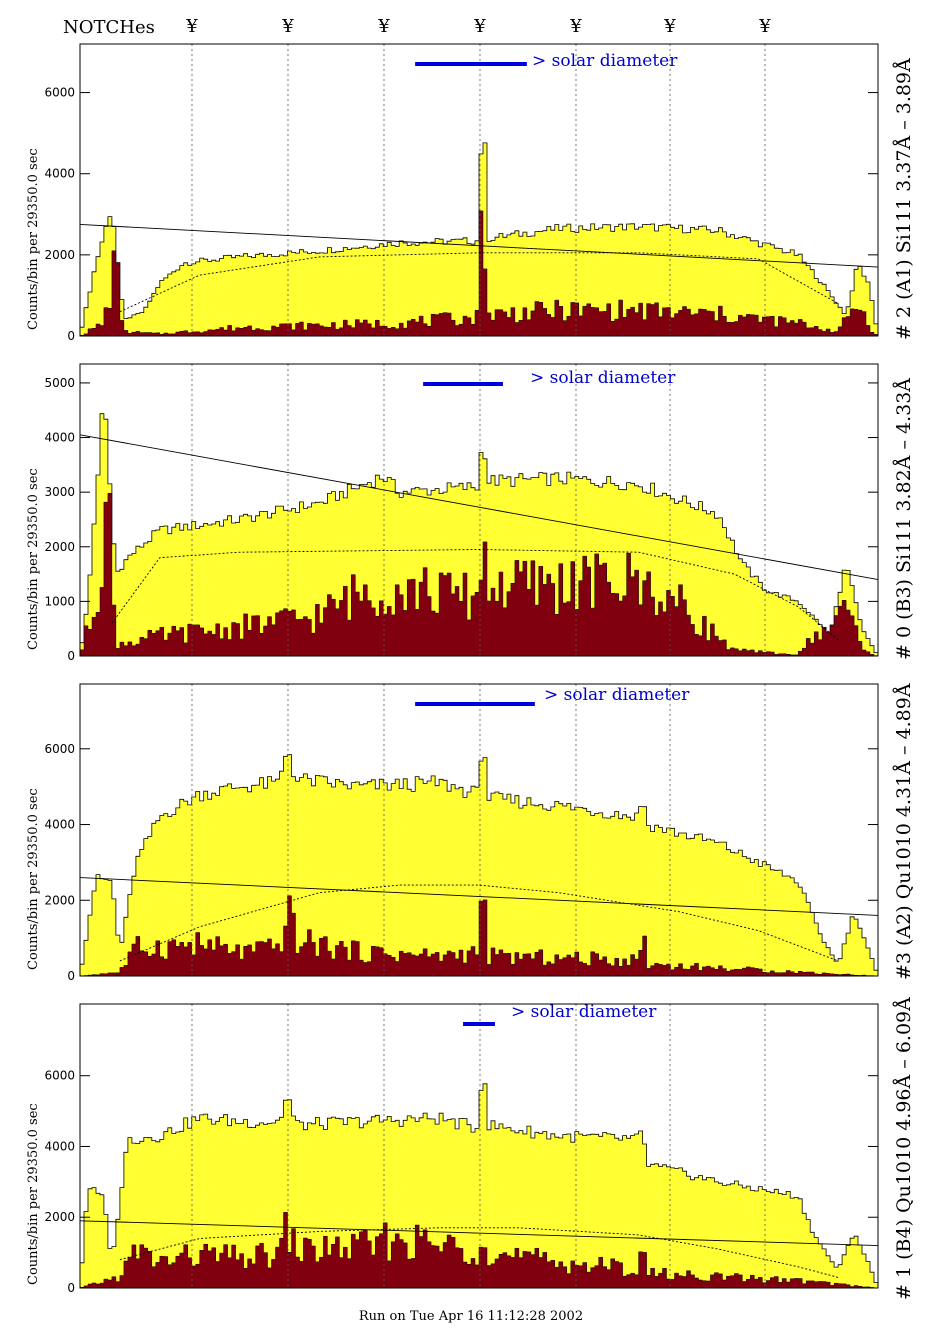 This screenshot has height=1332, width=942. Describe the element at coordinates (109, 27) in the screenshot. I see `notches-title: NOTCHes` at that location.